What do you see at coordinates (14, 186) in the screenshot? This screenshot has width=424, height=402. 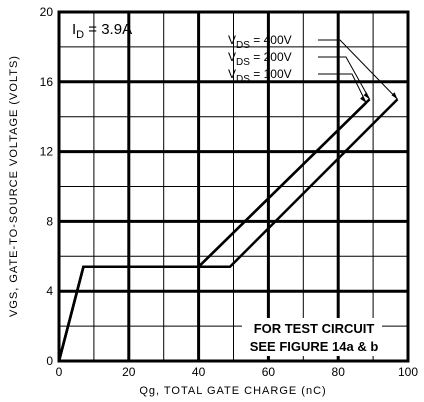 I see `y-axis-title: VGS, GATE-TO-SOURCE VOLTAGE (VOLTS)` at bounding box center [14, 186].